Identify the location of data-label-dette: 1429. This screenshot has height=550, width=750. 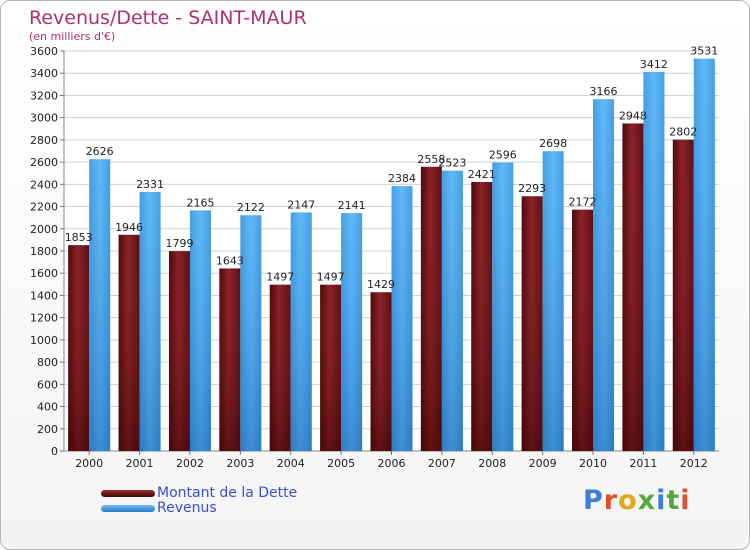
(381, 284).